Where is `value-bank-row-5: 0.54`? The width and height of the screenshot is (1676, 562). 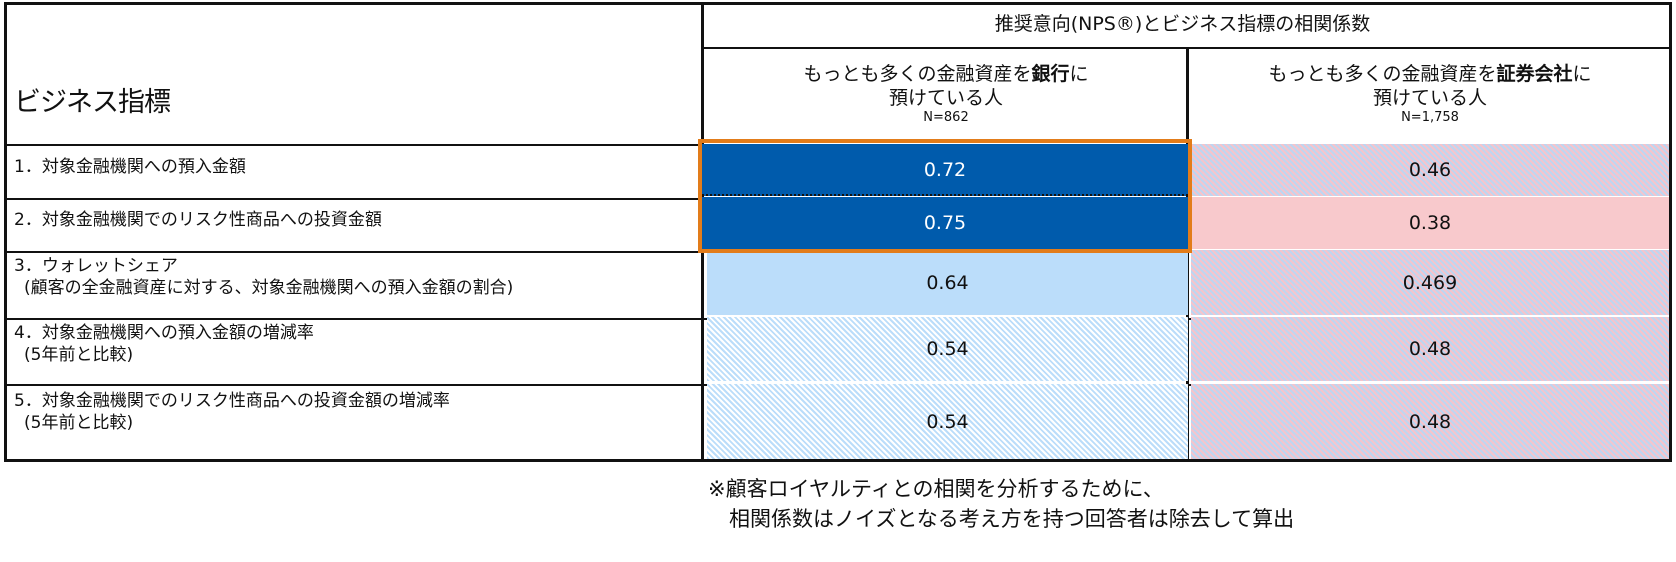
value-bank-row-5: 0.54 is located at coordinates (947, 421).